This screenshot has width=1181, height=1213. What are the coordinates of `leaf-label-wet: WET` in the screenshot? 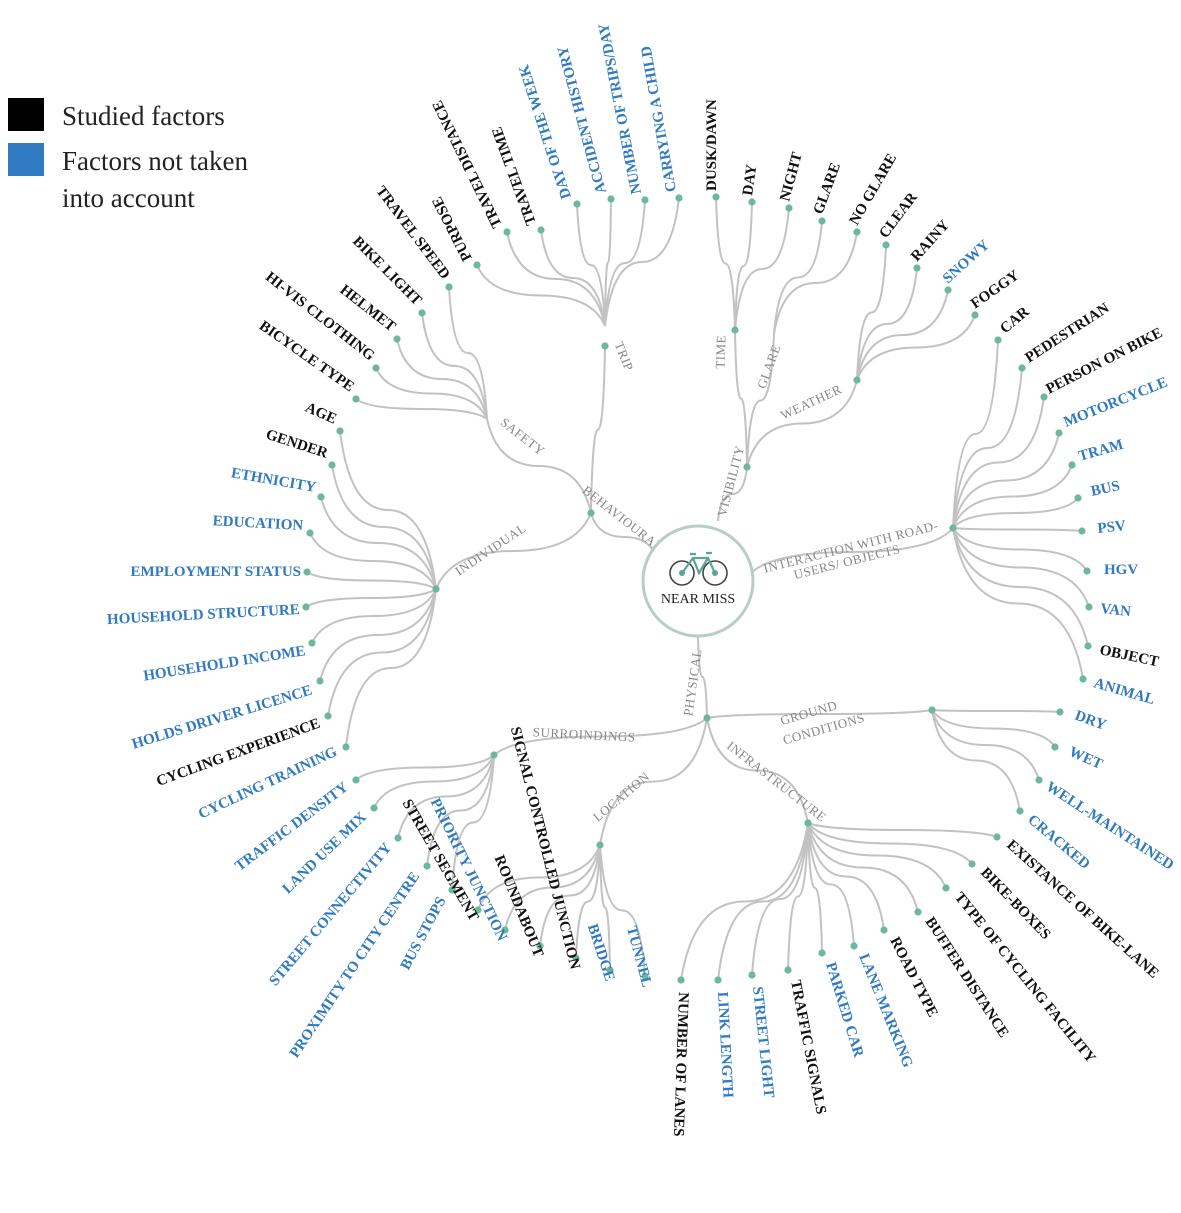 It's located at (1085, 758).